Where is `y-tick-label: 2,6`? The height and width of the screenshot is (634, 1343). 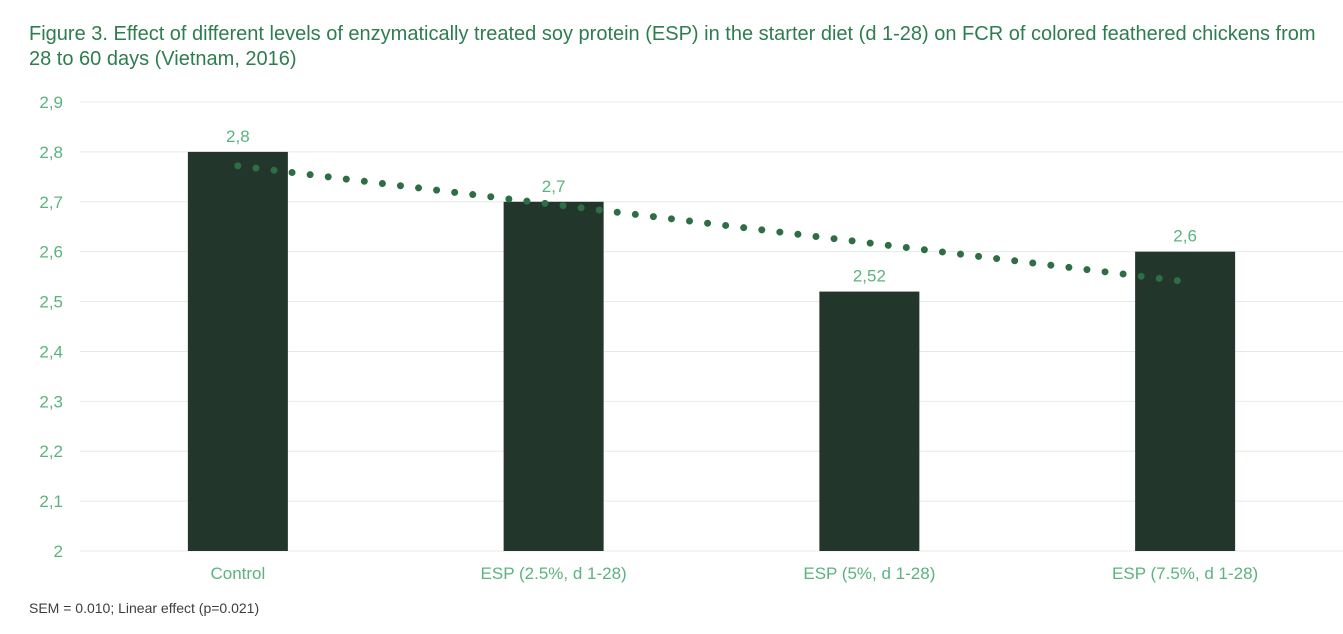
y-tick-label: 2,6 is located at coordinates (51, 252).